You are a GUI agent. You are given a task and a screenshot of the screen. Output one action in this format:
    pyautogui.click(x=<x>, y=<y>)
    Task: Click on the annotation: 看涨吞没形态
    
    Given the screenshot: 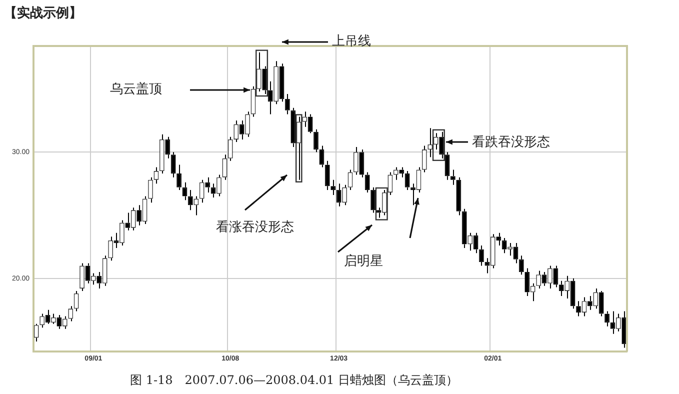 What is the action you would take?
    pyautogui.click(x=255, y=227)
    